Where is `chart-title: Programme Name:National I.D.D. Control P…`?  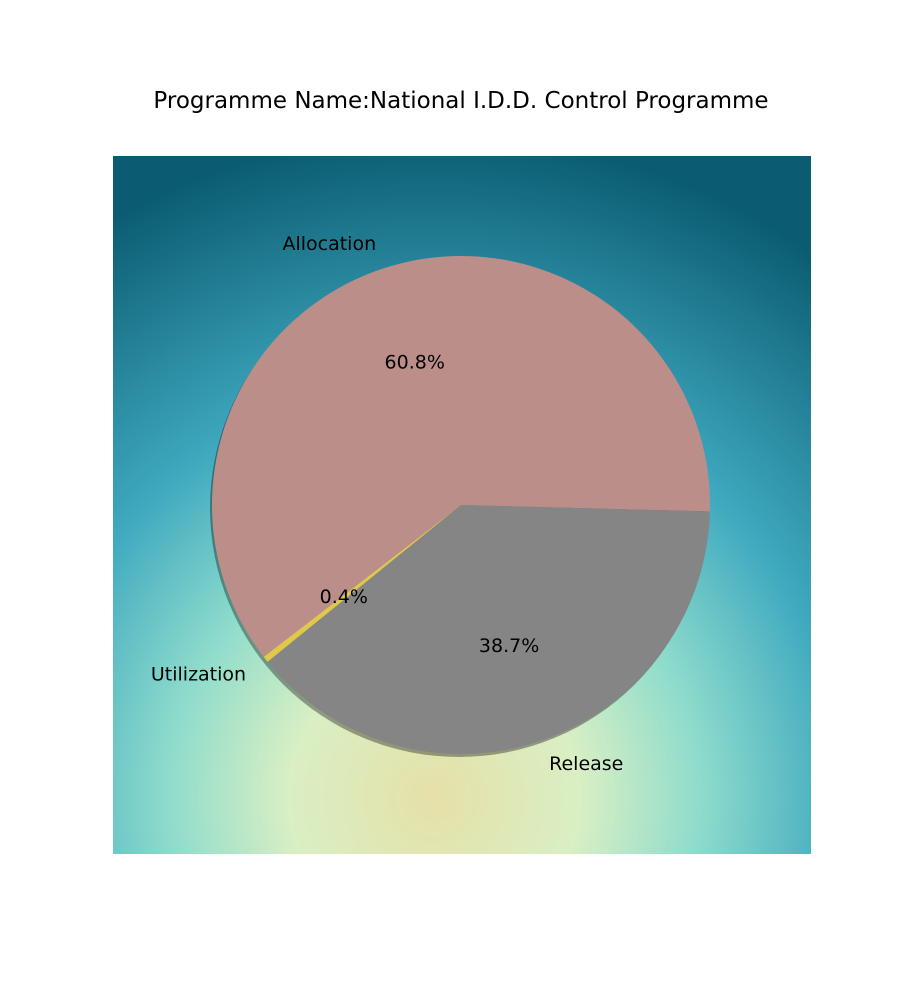
chart-title: Programme Name:National I.D.D. Control P… is located at coordinates (461, 101).